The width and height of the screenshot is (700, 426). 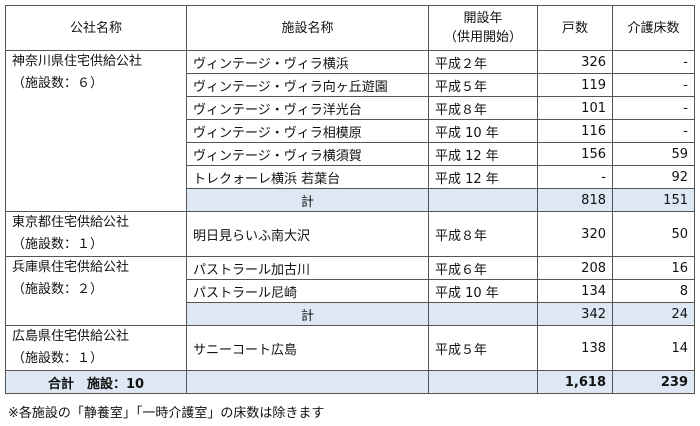 I want to click on footnote: ※各施設の「静養室」「一時介護室」の床数は除きます, so click(x=166, y=413).